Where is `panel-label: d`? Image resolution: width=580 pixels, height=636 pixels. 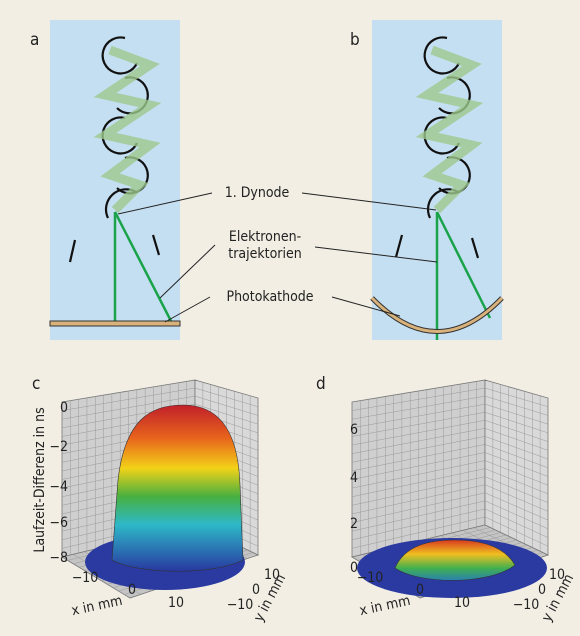
panel-label: d is located at coordinates (321, 384).